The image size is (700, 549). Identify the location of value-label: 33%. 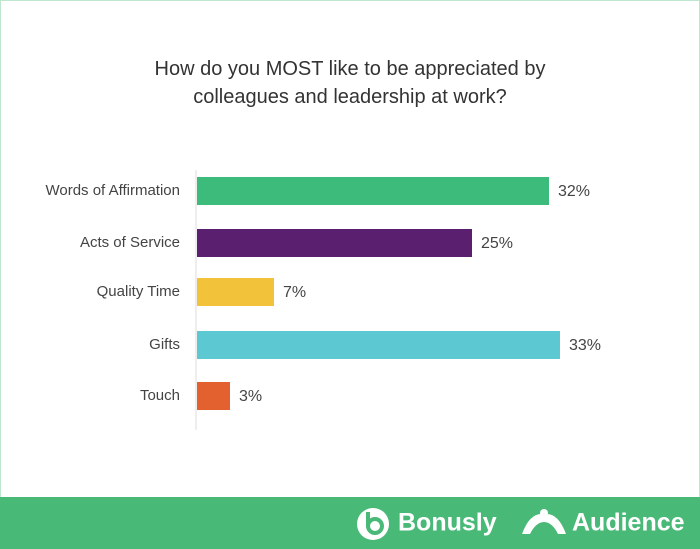
(585, 345).